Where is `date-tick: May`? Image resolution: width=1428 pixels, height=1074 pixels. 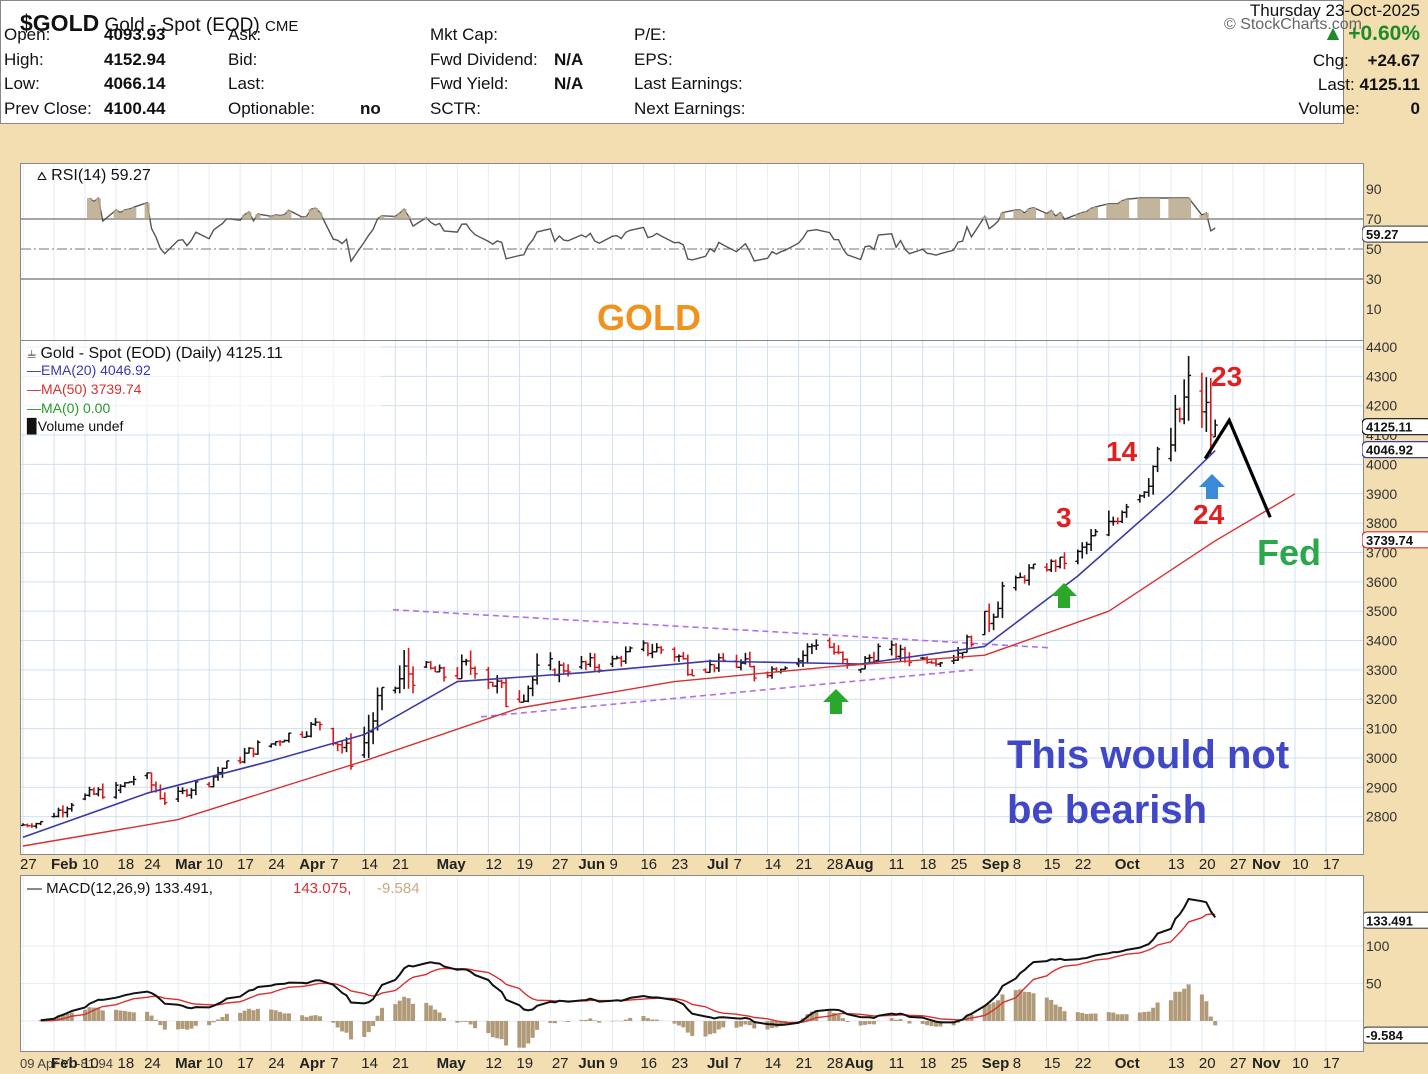
date-tick: May is located at coordinates (452, 864).